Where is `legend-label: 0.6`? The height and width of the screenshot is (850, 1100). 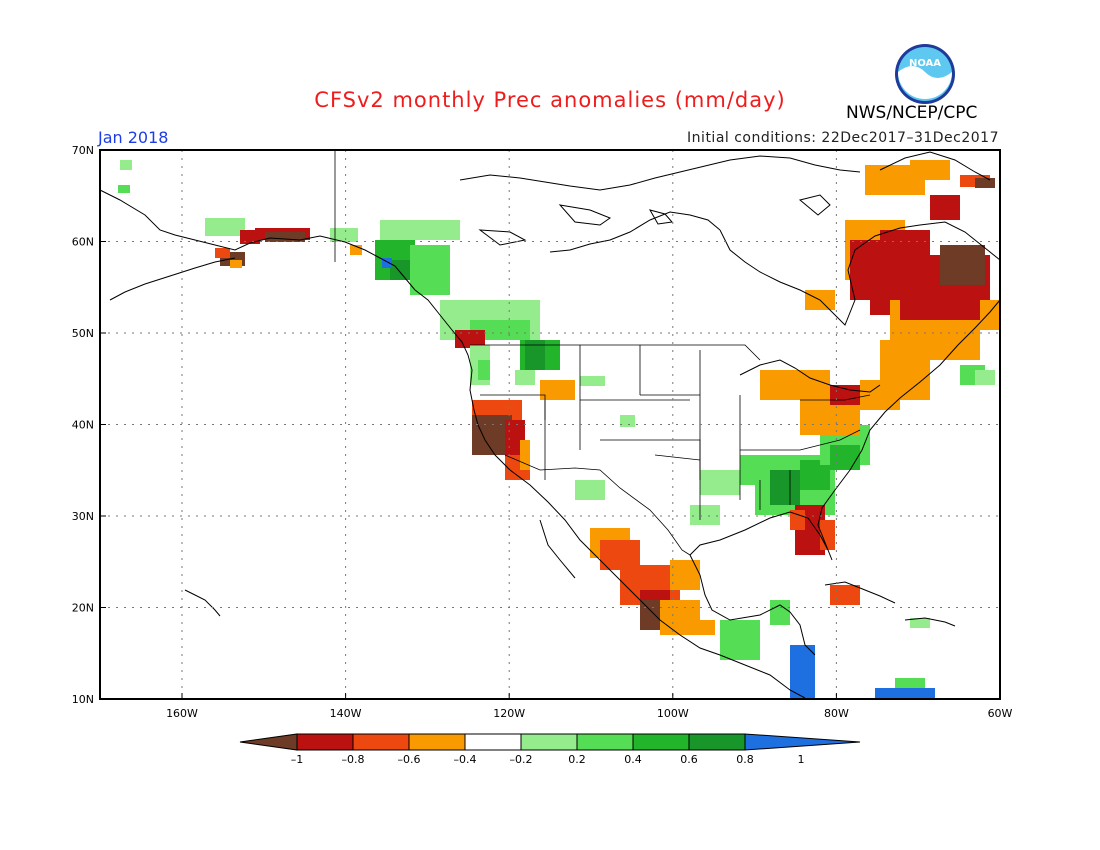 legend-label: 0.6 is located at coordinates (689, 759).